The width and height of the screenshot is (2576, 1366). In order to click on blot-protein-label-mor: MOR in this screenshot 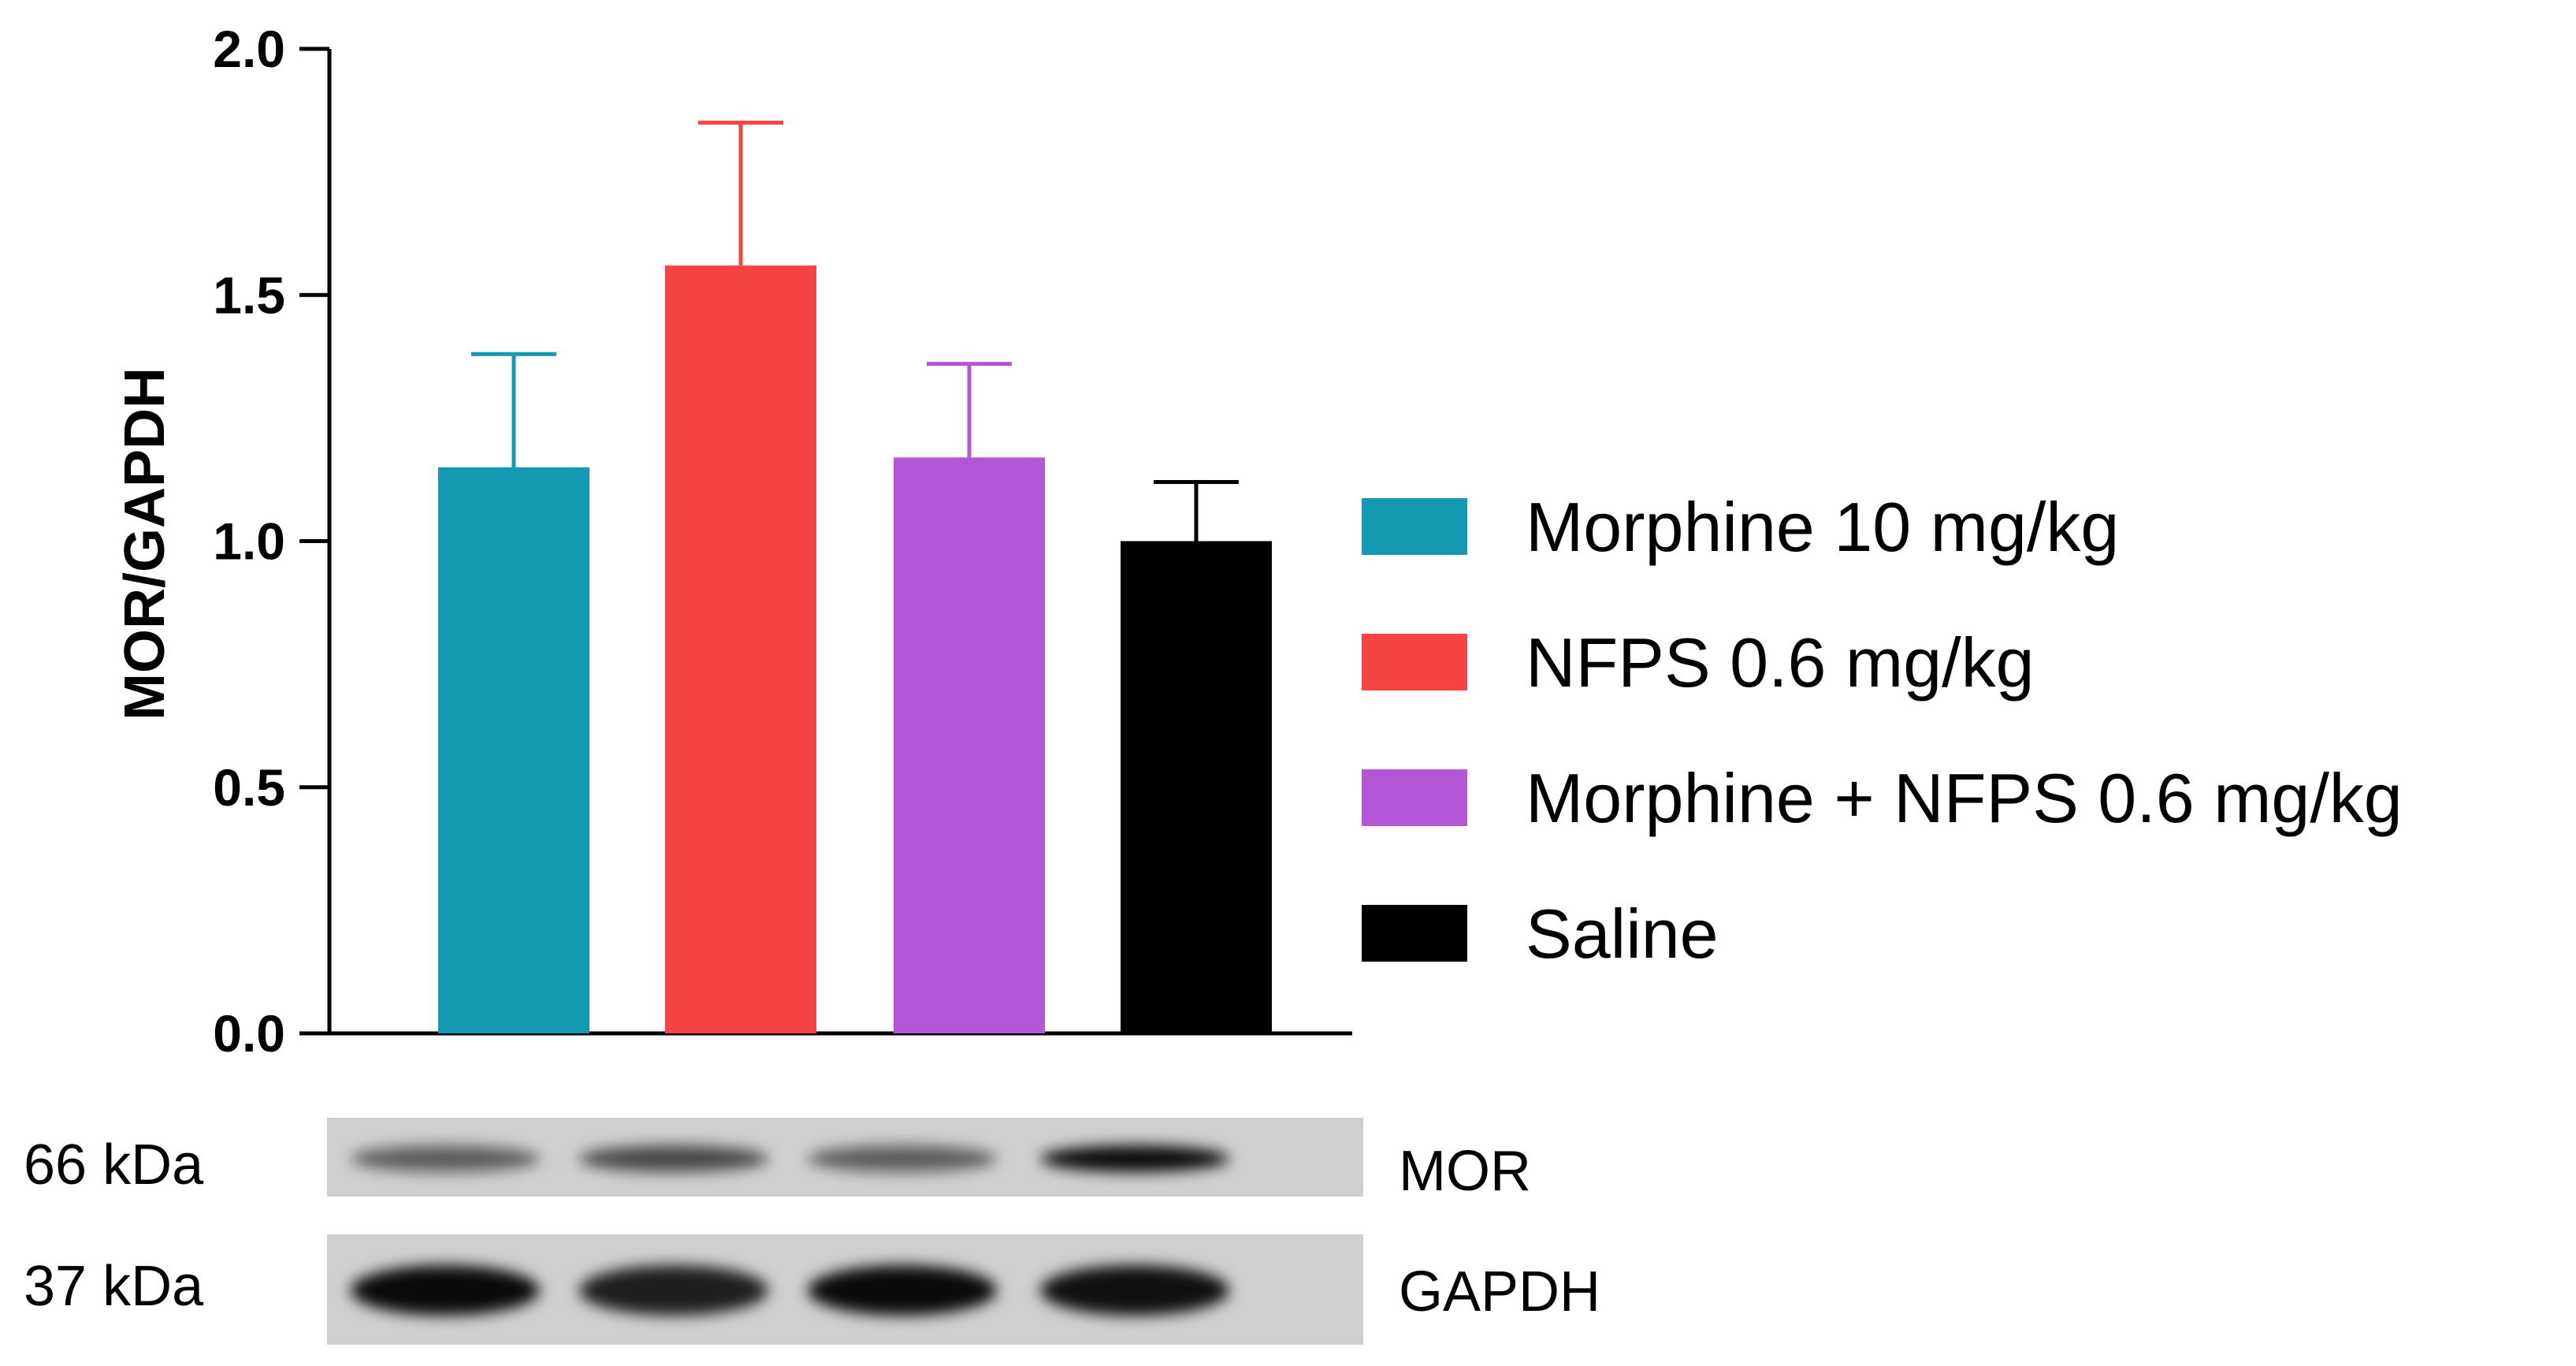, I will do `click(1465, 1171)`.